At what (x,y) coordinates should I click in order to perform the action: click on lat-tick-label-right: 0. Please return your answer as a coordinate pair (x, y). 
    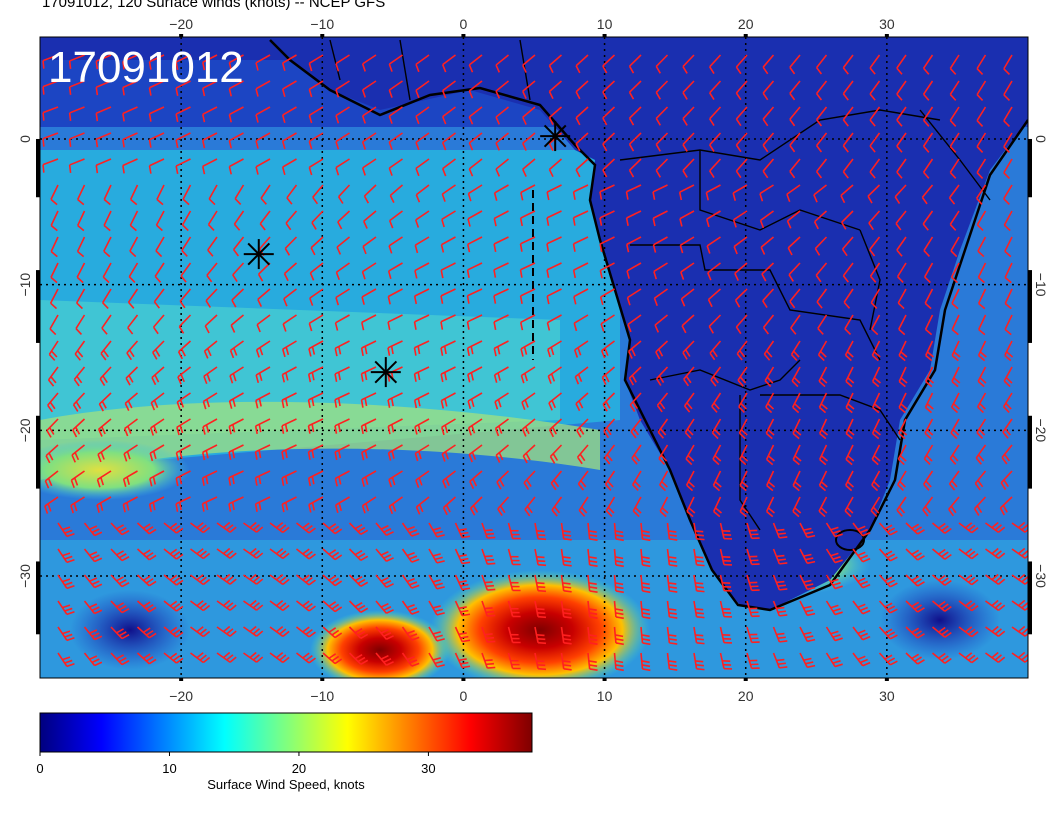
    Looking at the image, I should click on (1041, 139).